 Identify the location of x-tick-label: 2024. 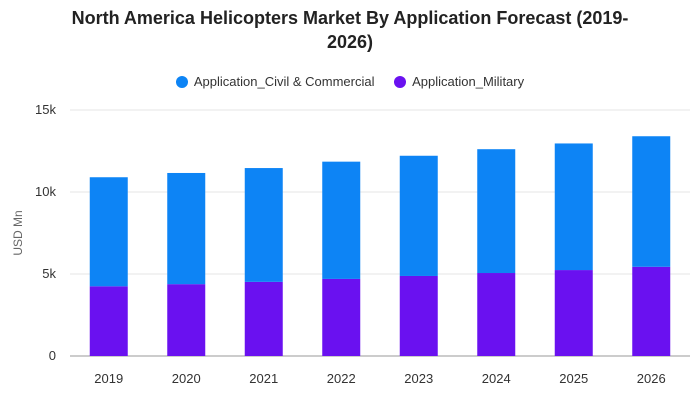
(496, 378).